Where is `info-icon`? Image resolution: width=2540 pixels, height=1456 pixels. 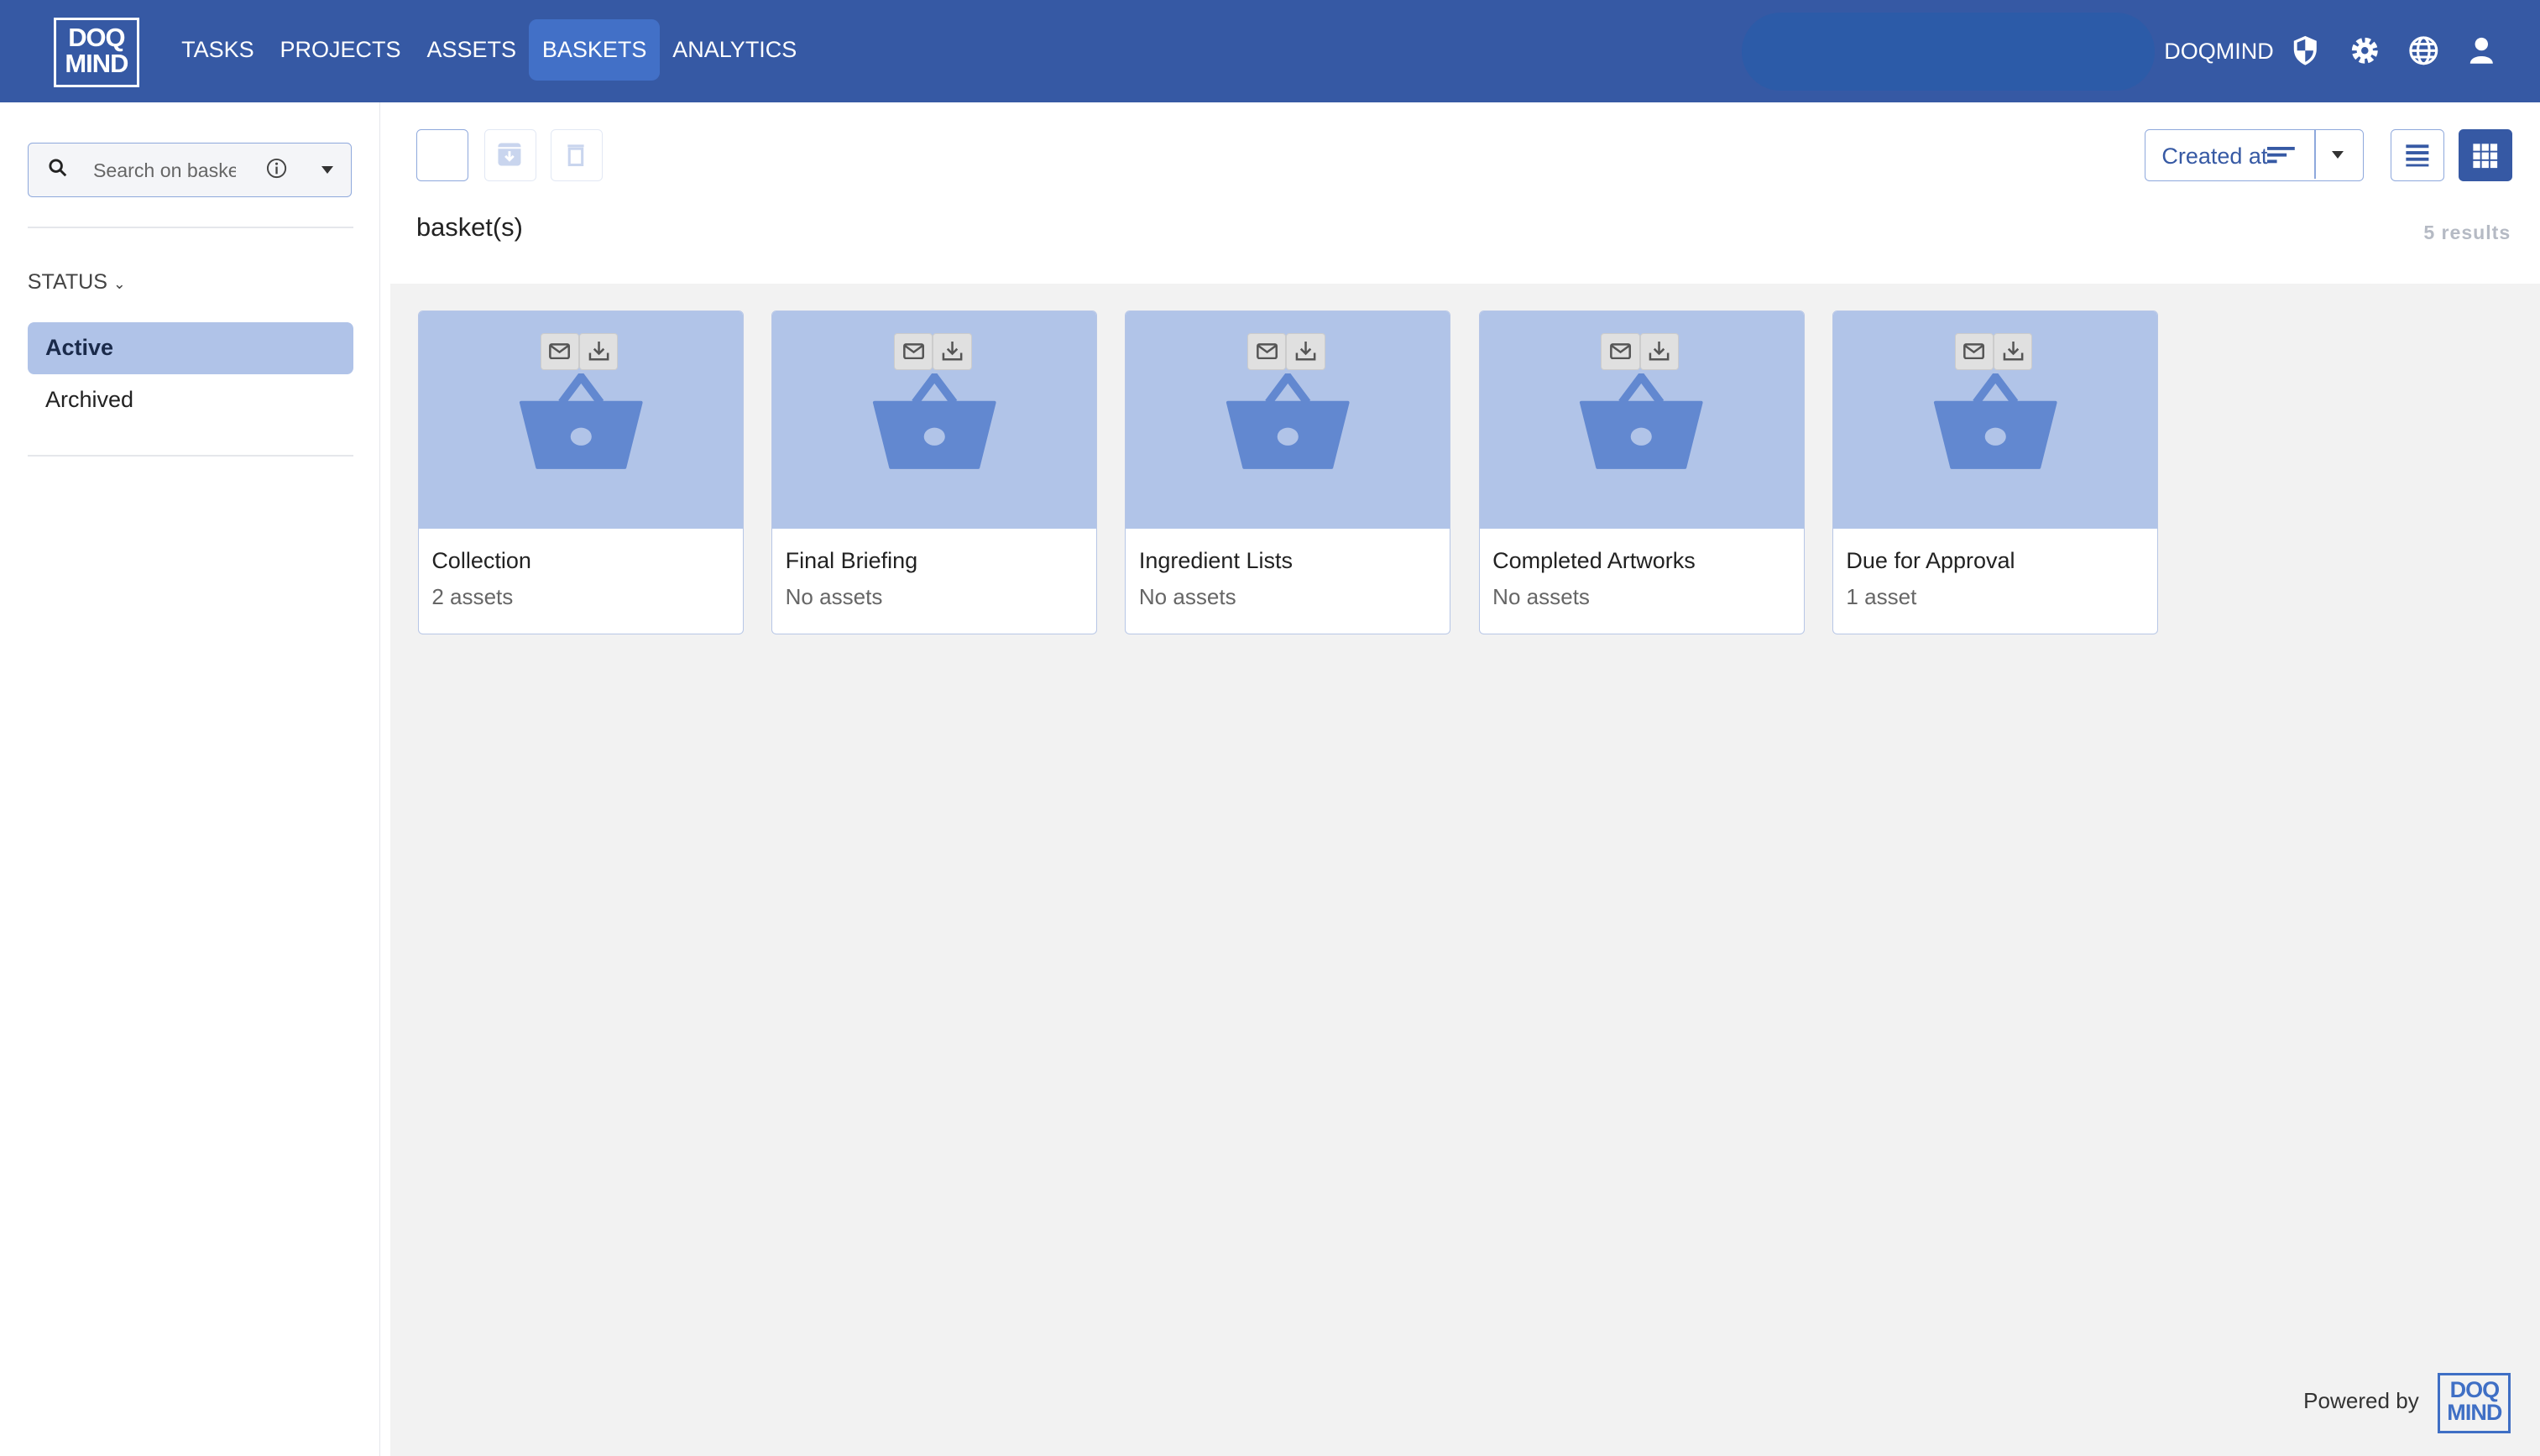 info-icon is located at coordinates (276, 168).